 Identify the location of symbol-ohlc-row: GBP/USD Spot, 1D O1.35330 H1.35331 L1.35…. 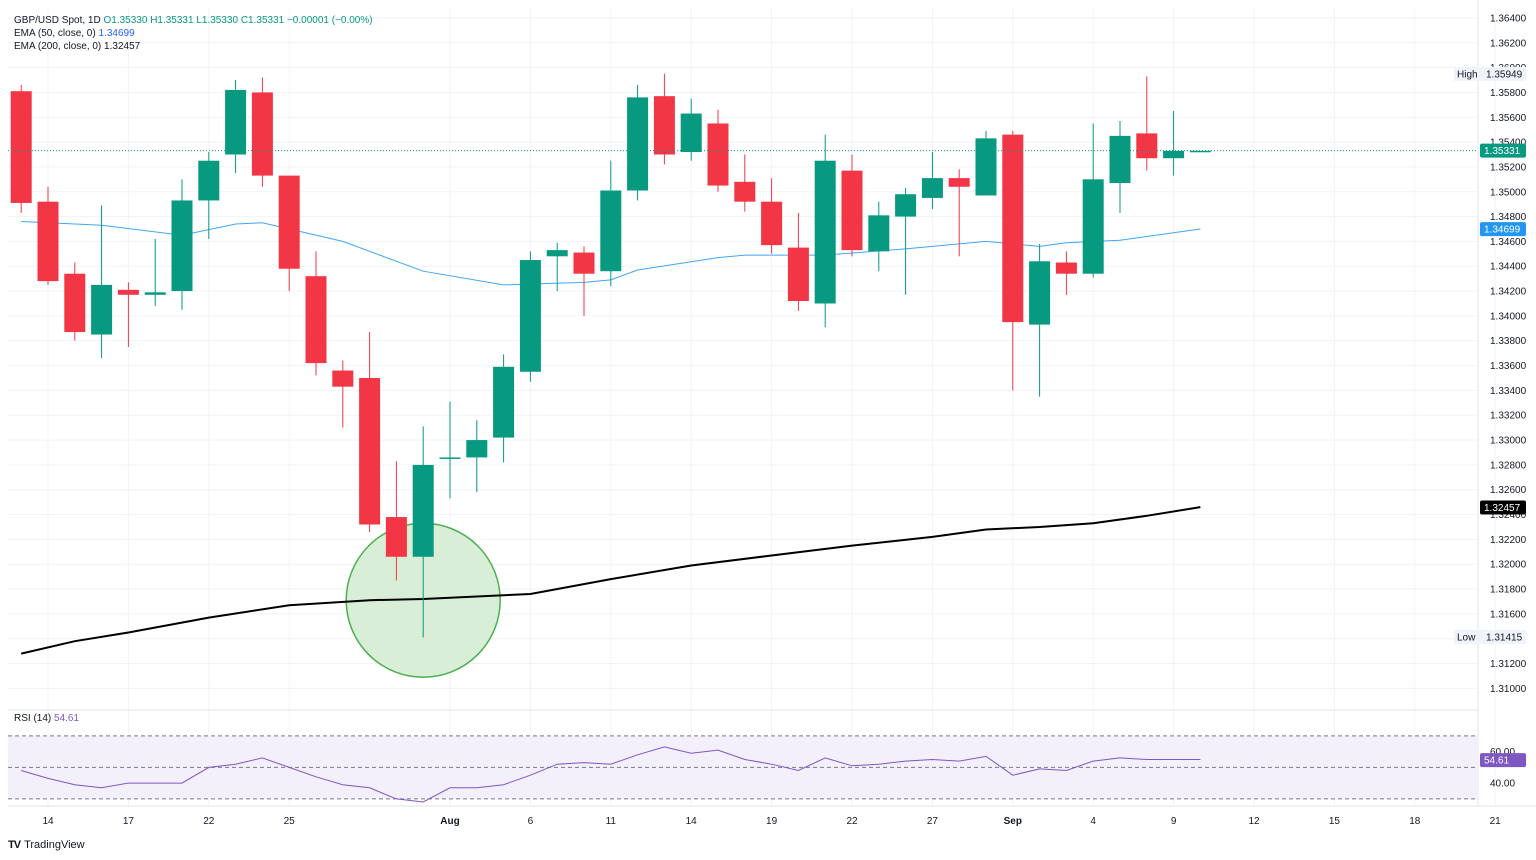
(193, 20).